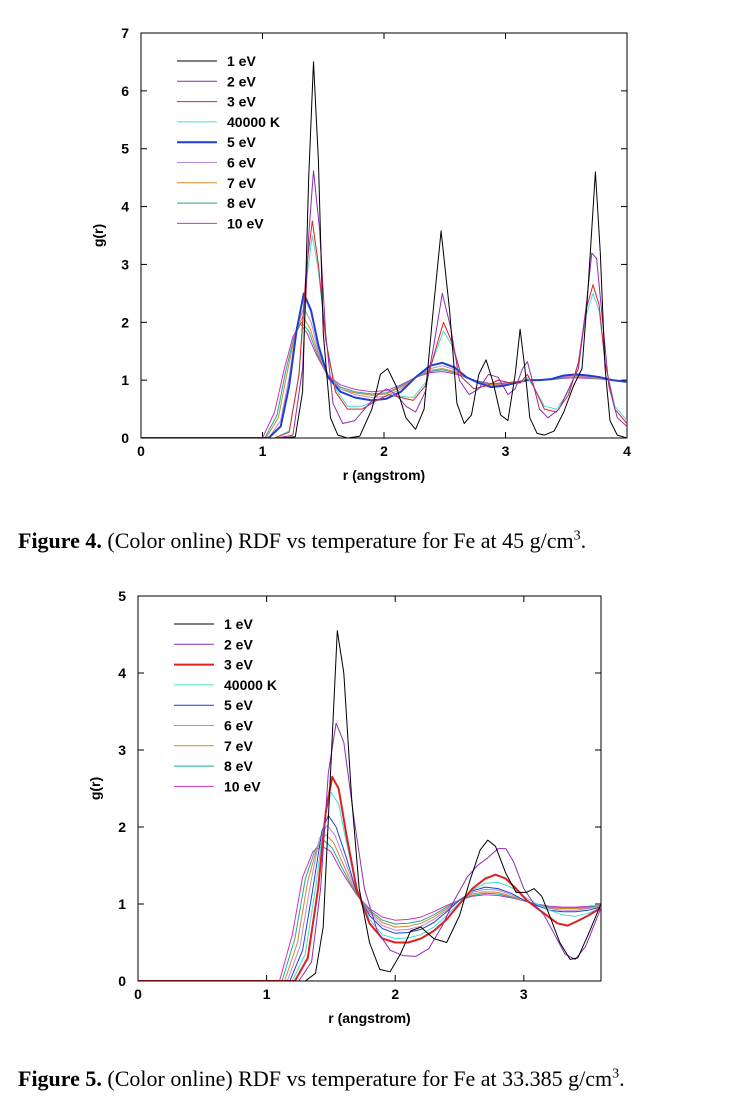 This screenshot has height=1106, width=747. I want to click on fig4-series-10-ev, so click(384, 380).